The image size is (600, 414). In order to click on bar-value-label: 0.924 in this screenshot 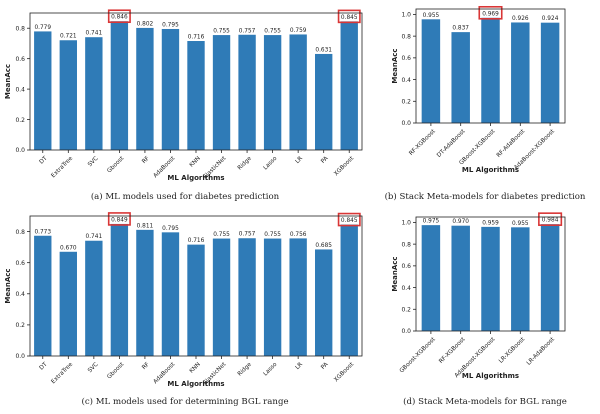, I will do `click(550, 19)`.